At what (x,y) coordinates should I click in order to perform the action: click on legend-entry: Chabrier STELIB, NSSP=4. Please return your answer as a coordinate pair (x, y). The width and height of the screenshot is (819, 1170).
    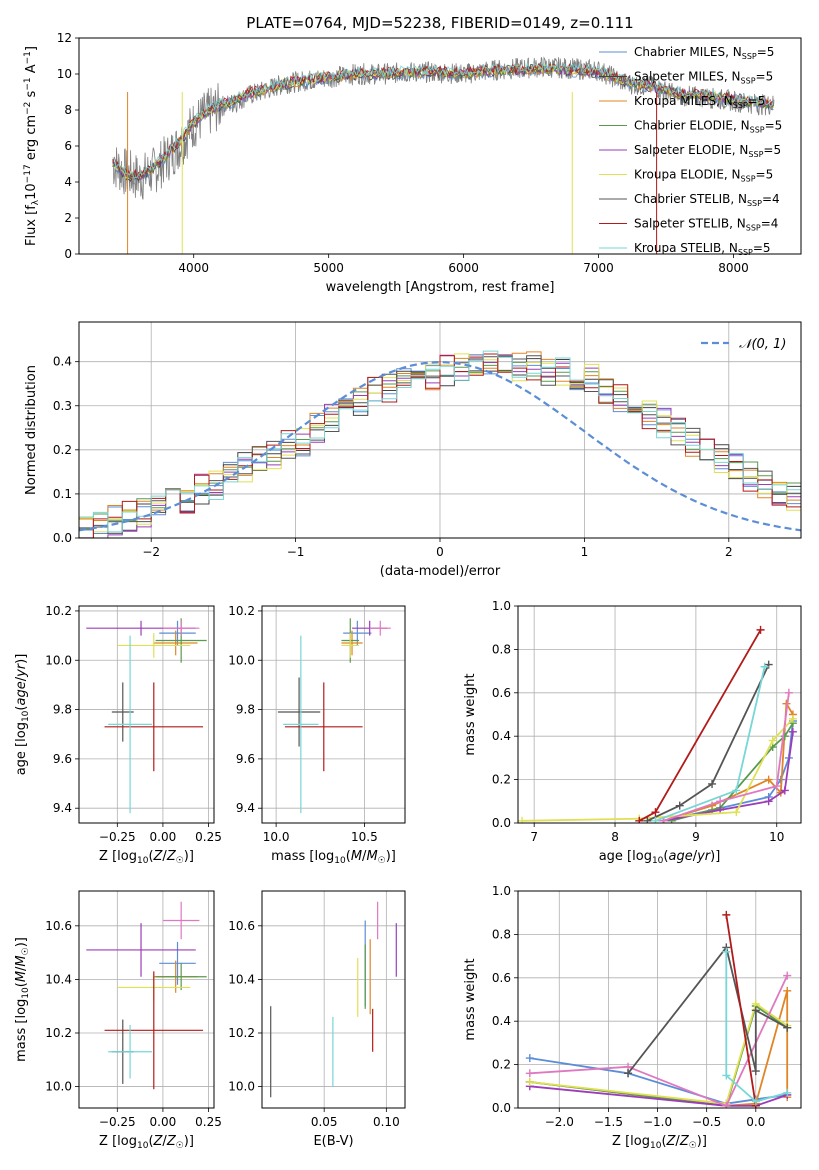
    Looking at the image, I should click on (707, 200).